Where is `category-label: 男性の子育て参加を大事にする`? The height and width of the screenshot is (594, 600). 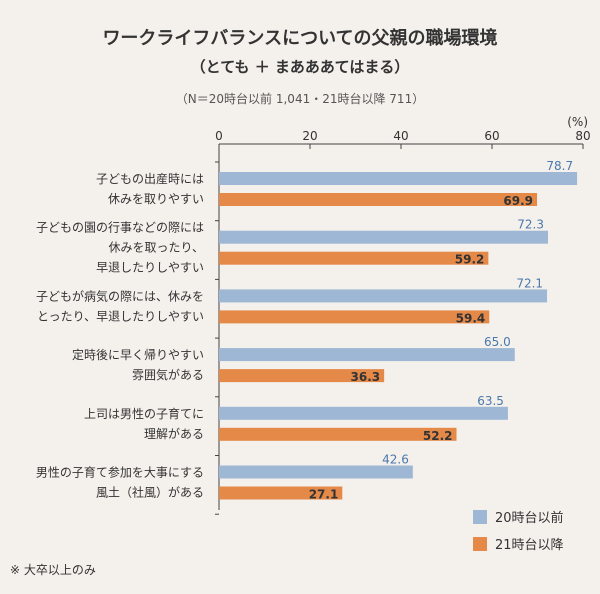 category-label: 男性の子育て参加を大事にする is located at coordinates (120, 472).